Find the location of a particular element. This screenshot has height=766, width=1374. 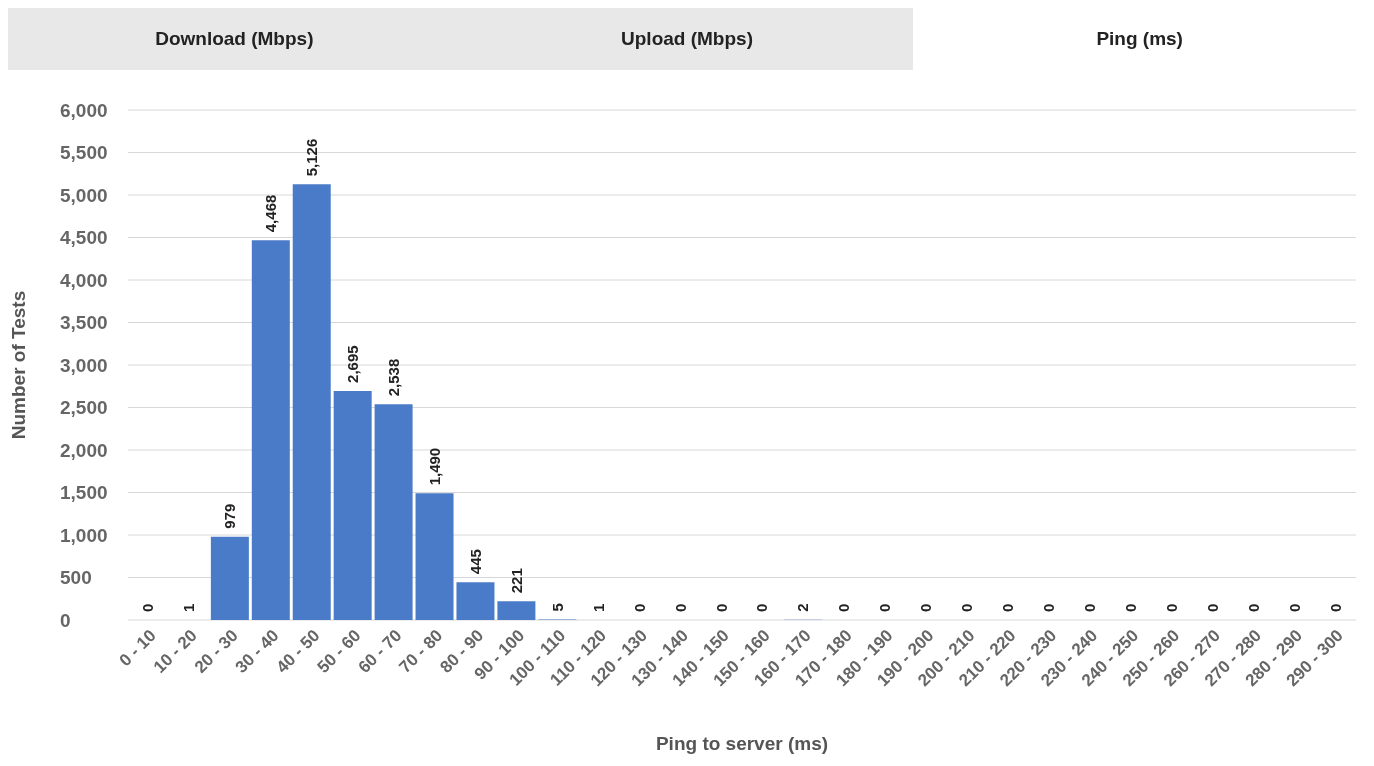

y-tick-label: 4,500 is located at coordinates (84, 238).